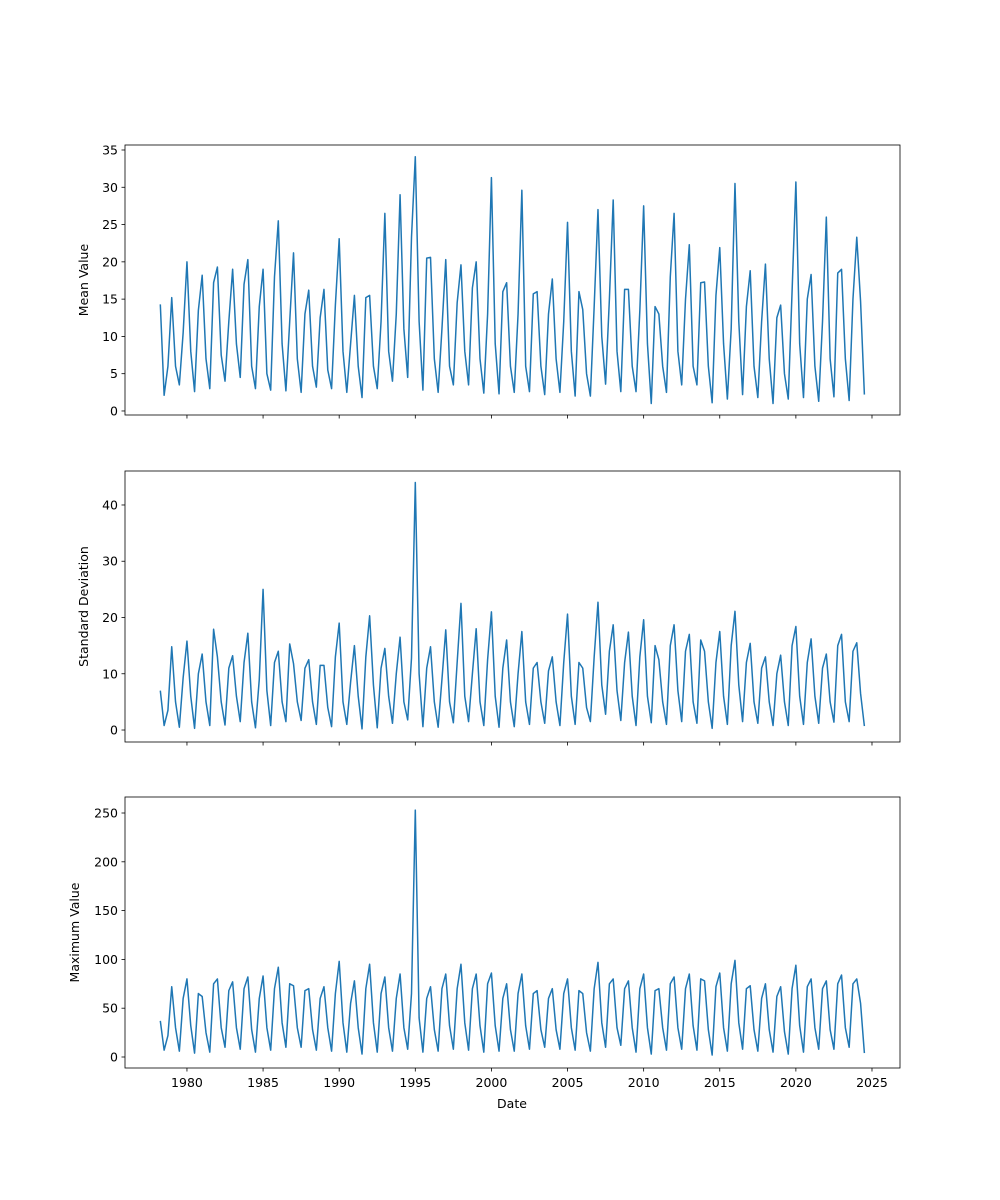 The width and height of the screenshot is (1000, 1200). I want to click on y-tick-label: 25, so click(110, 224).